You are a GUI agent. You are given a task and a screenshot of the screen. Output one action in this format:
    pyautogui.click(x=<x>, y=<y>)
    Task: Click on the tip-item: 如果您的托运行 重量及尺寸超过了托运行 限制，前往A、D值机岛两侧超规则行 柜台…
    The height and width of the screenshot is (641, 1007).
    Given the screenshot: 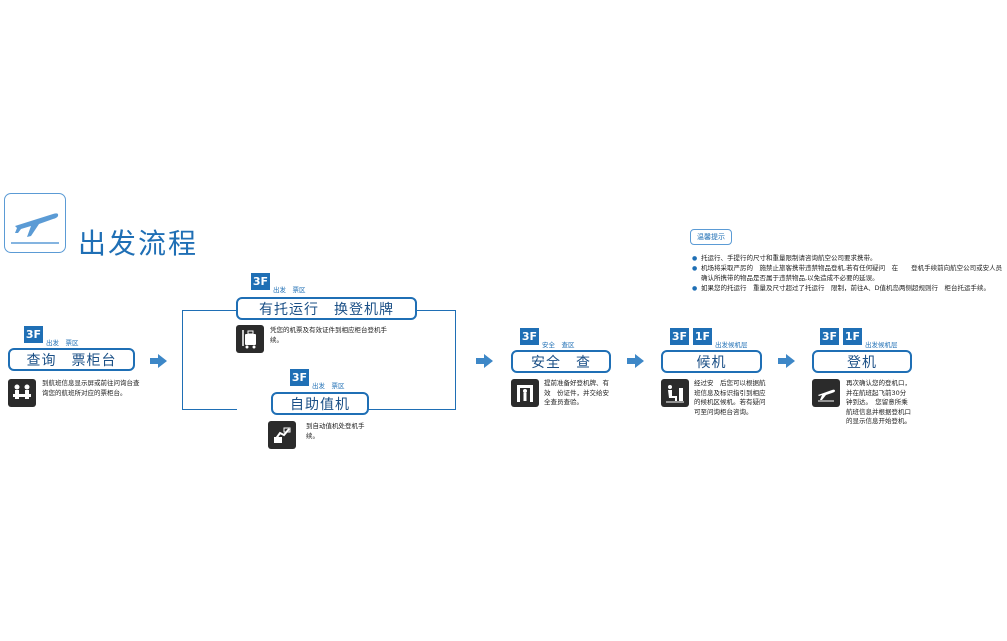 What is the action you would take?
    pyautogui.click(x=848, y=289)
    